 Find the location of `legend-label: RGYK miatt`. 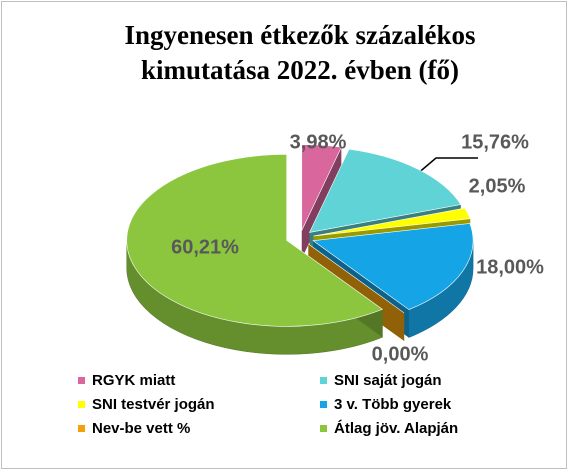

legend-label: RGYK miatt is located at coordinates (133, 380).